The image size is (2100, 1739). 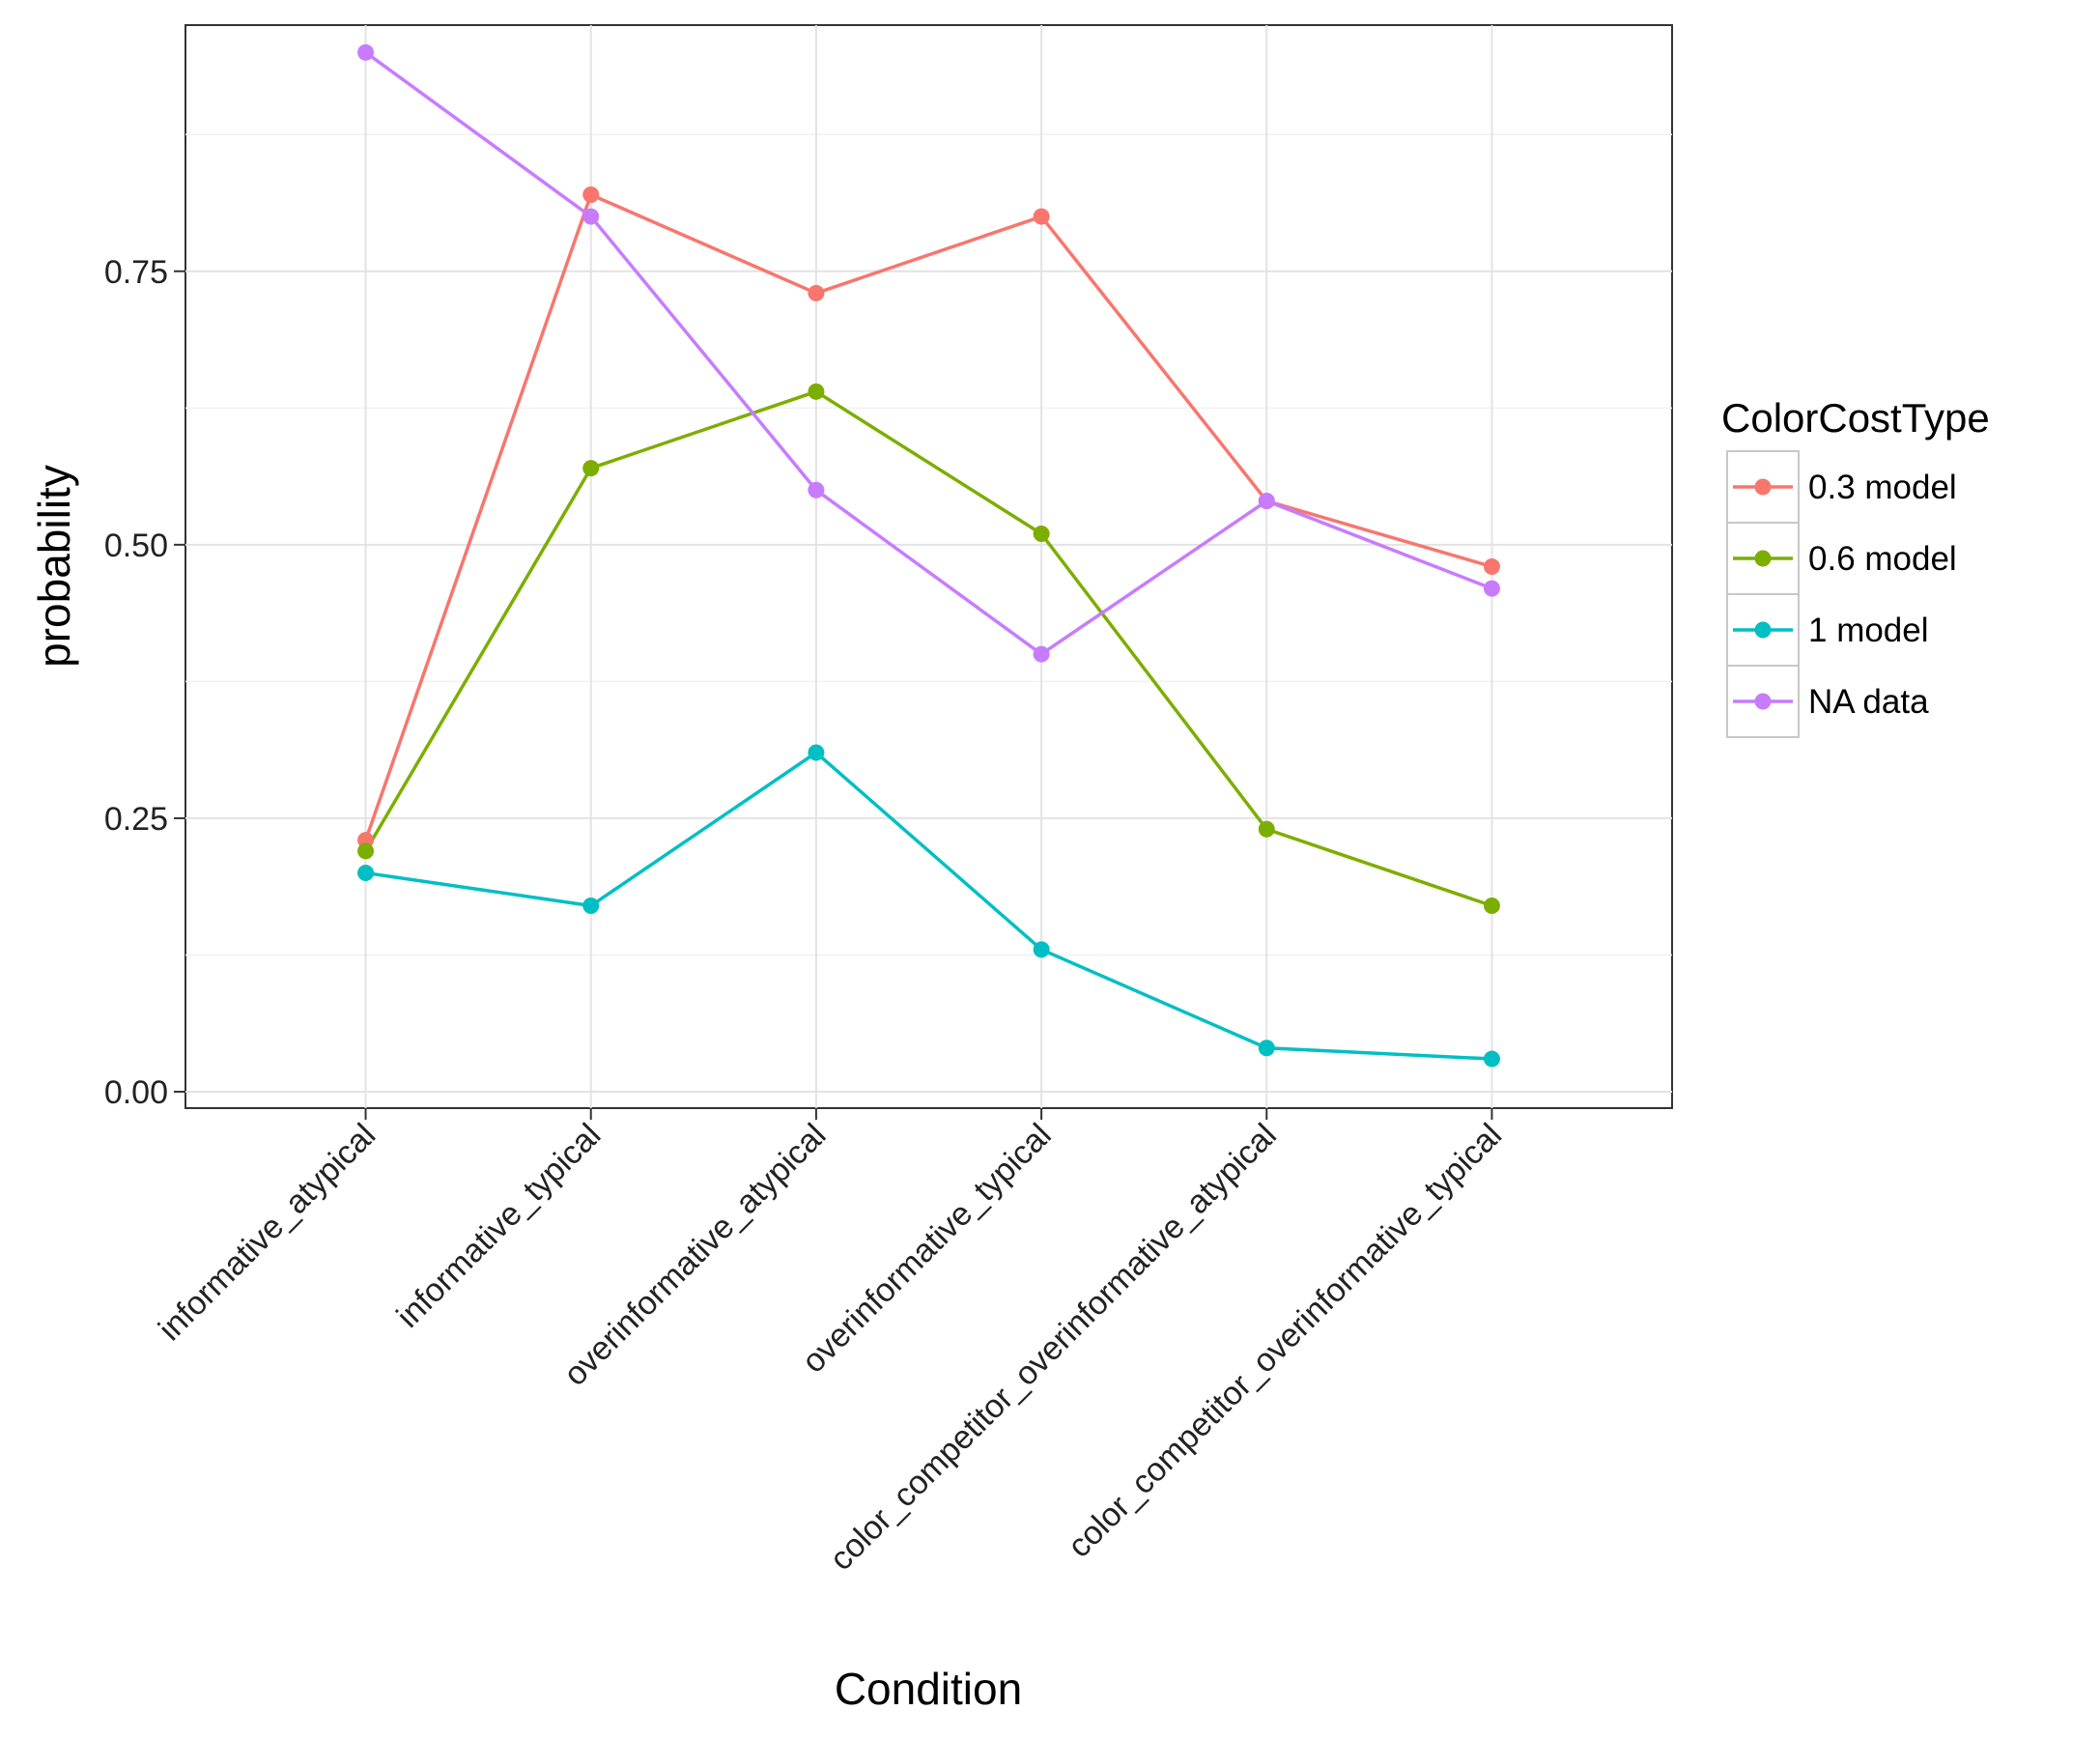 I want to click on x-tick-label: informative_typical, so click(x=498, y=1226).